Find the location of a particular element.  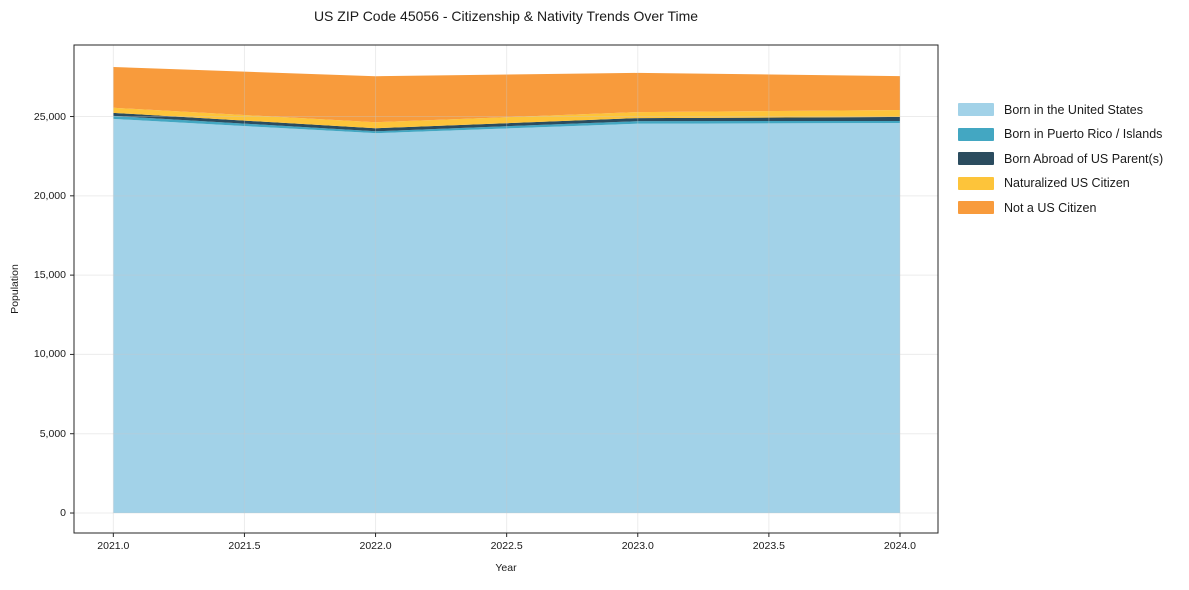

y-tick-label: 20,000 is located at coordinates (49, 195).